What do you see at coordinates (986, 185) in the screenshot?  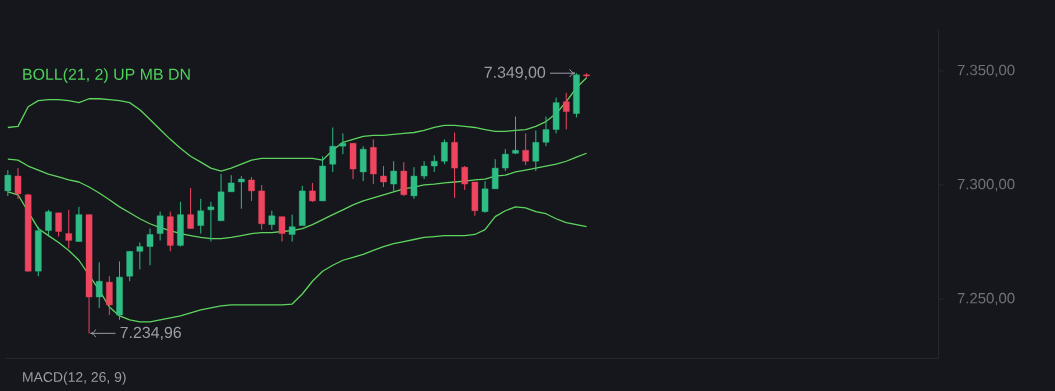 I see `y-tick-label: 7.300,00` at bounding box center [986, 185].